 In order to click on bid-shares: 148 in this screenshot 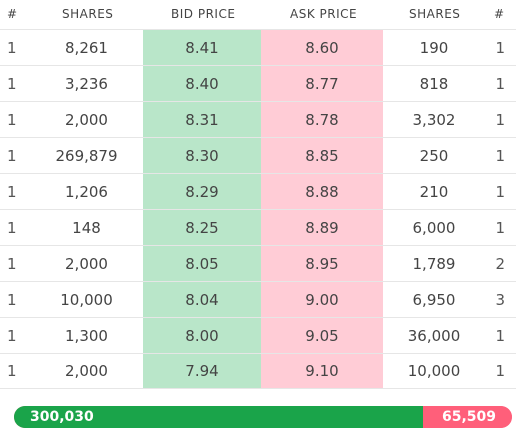, I will do `click(86, 227)`.